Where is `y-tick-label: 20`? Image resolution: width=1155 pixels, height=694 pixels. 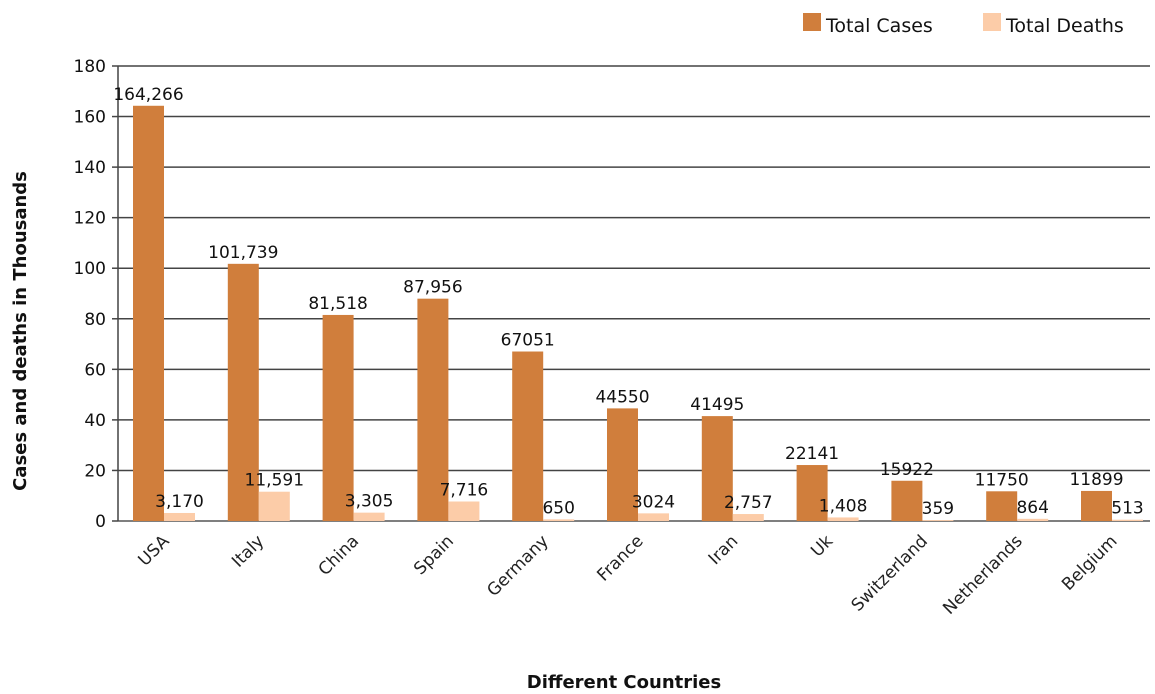
y-tick-label: 20 is located at coordinates (95, 471).